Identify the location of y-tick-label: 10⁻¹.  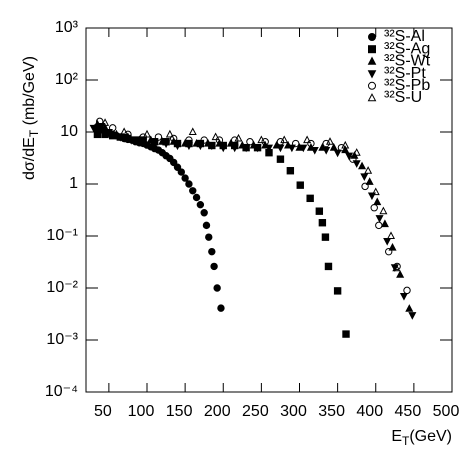
(62, 235).